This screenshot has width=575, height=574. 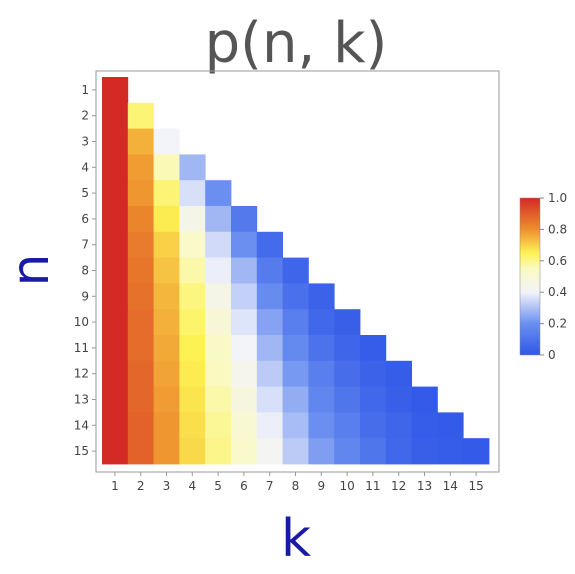 I want to click on colorbar, so click(x=530, y=276).